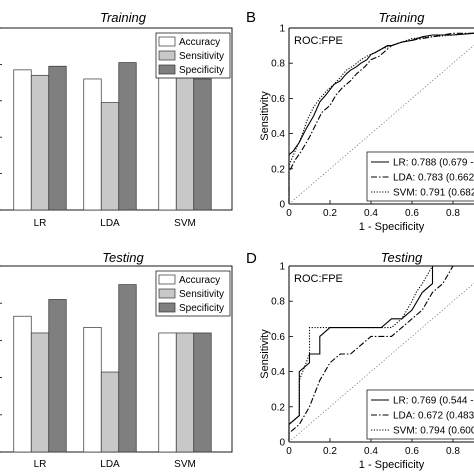  Describe the element at coordinates (251, 17) in the screenshot. I see `panel-letter: B` at that location.